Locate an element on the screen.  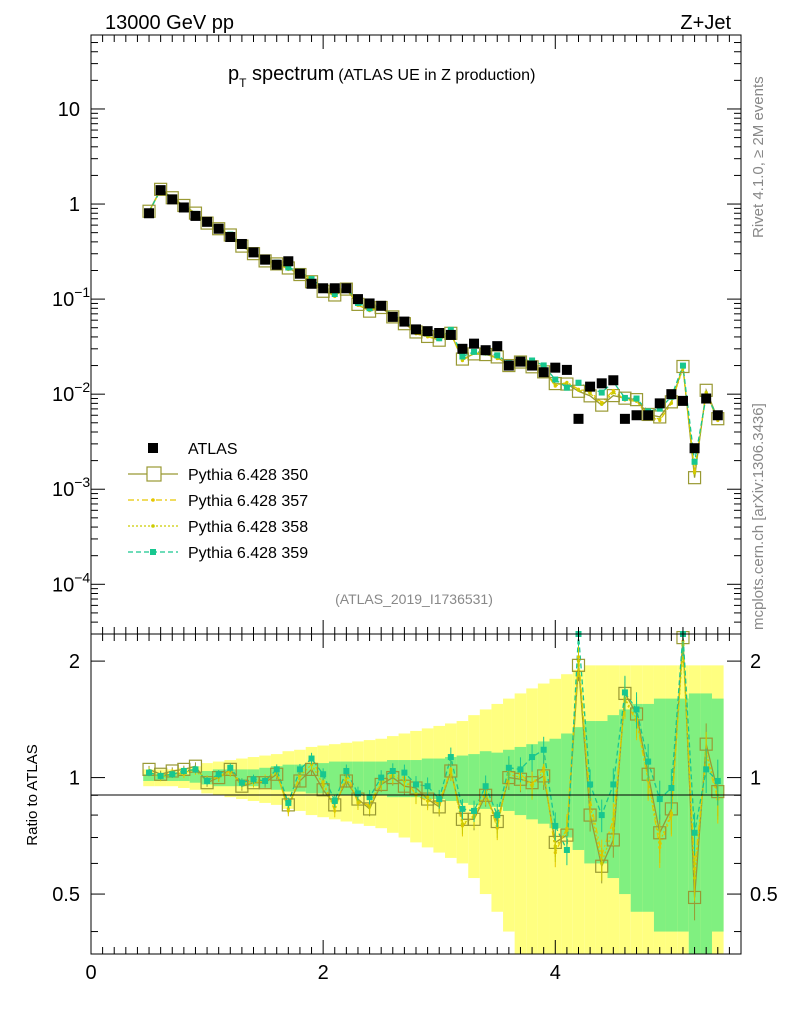
y-tick-label: 10 is located at coordinates (69, 110).